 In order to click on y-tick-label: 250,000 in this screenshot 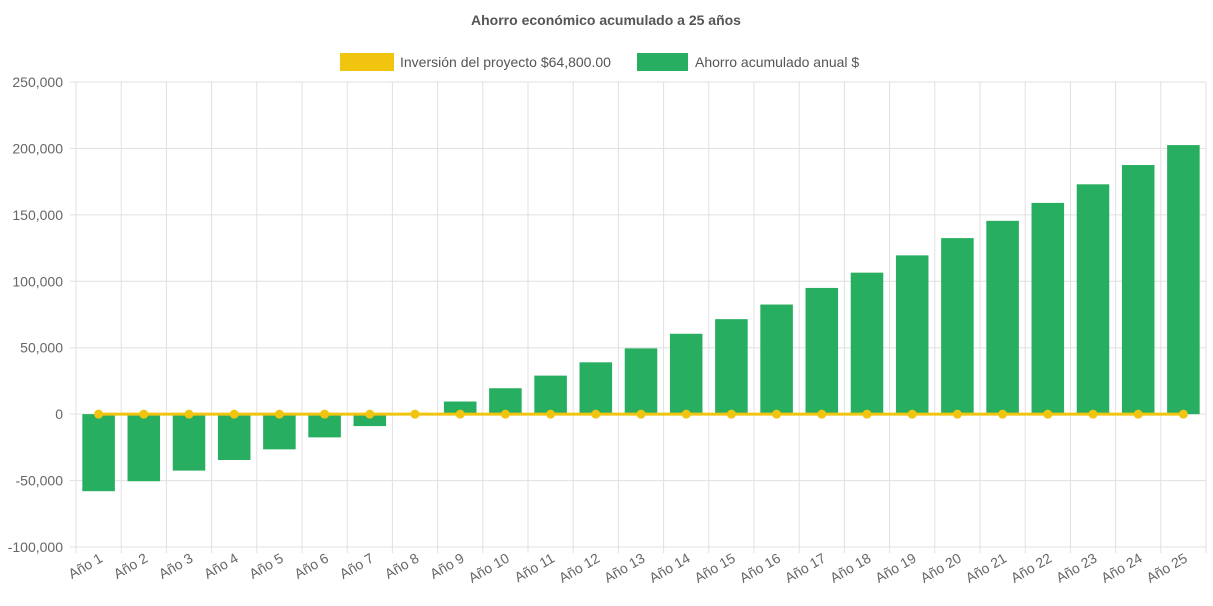, I will do `click(37, 82)`.